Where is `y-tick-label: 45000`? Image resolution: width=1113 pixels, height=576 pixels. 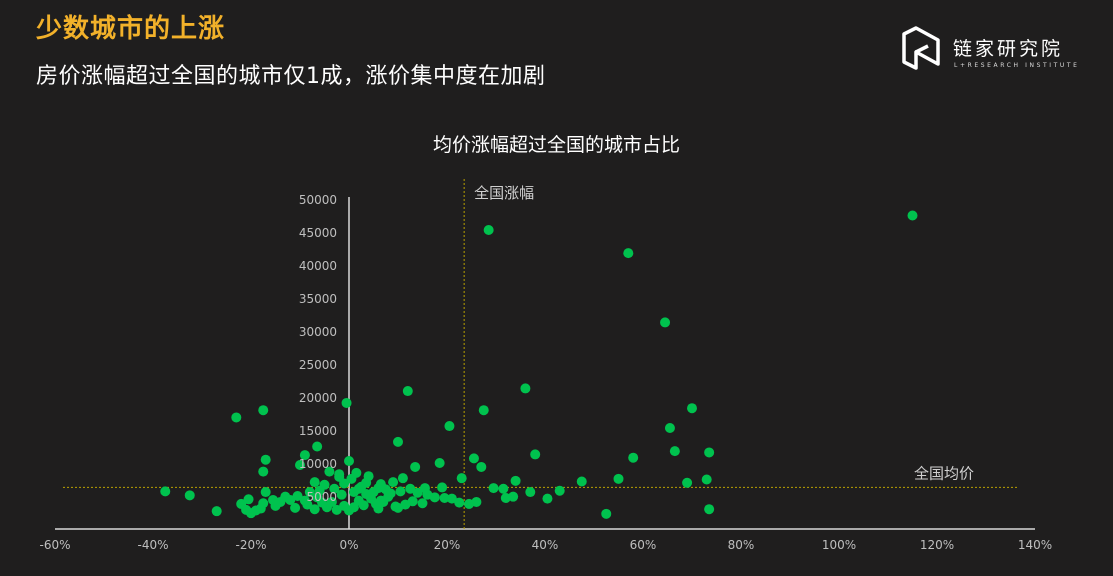 y-tick-label: 45000 is located at coordinates (318, 233).